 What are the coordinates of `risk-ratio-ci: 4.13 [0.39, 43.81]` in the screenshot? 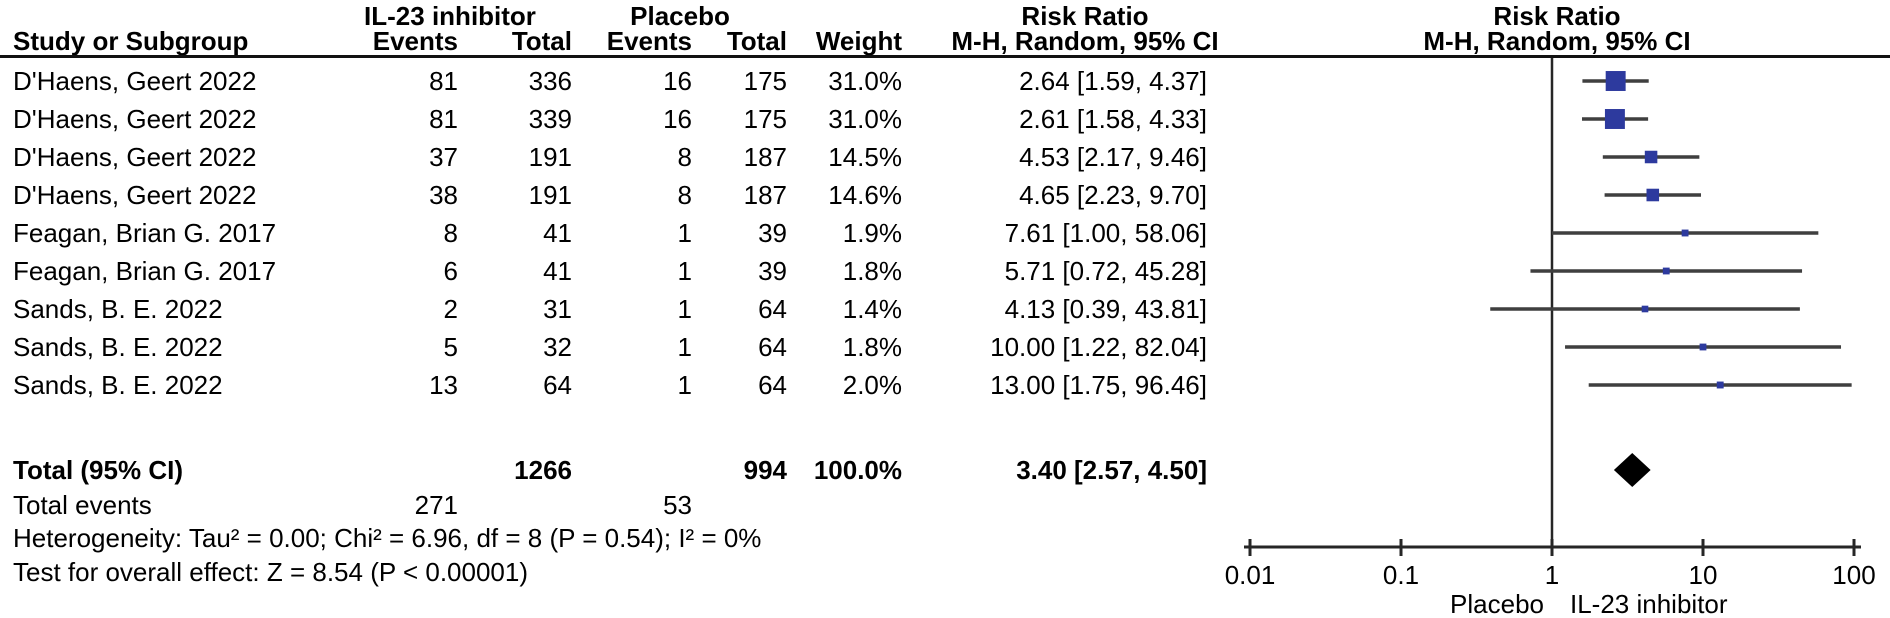 It's located at (1105, 309).